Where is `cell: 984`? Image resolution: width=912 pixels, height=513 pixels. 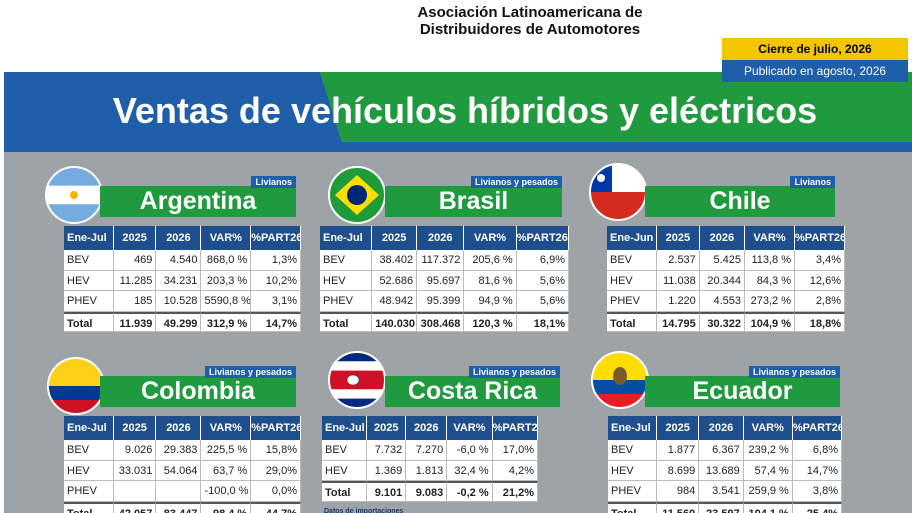 cell: 984 is located at coordinates (678, 491).